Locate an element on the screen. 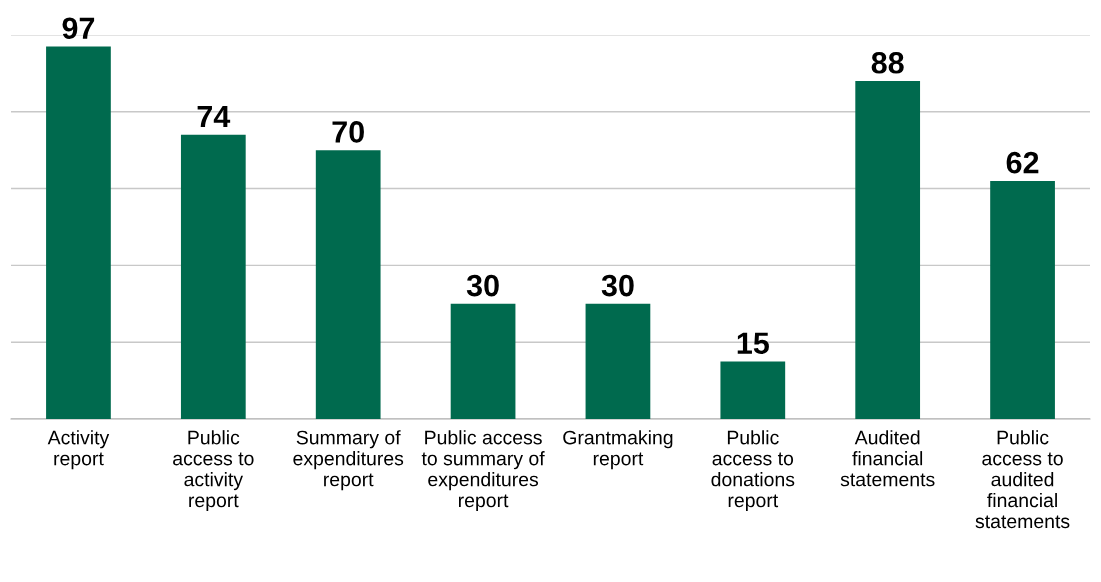  x-tick-label: Grantmaking report is located at coordinates (618, 450).